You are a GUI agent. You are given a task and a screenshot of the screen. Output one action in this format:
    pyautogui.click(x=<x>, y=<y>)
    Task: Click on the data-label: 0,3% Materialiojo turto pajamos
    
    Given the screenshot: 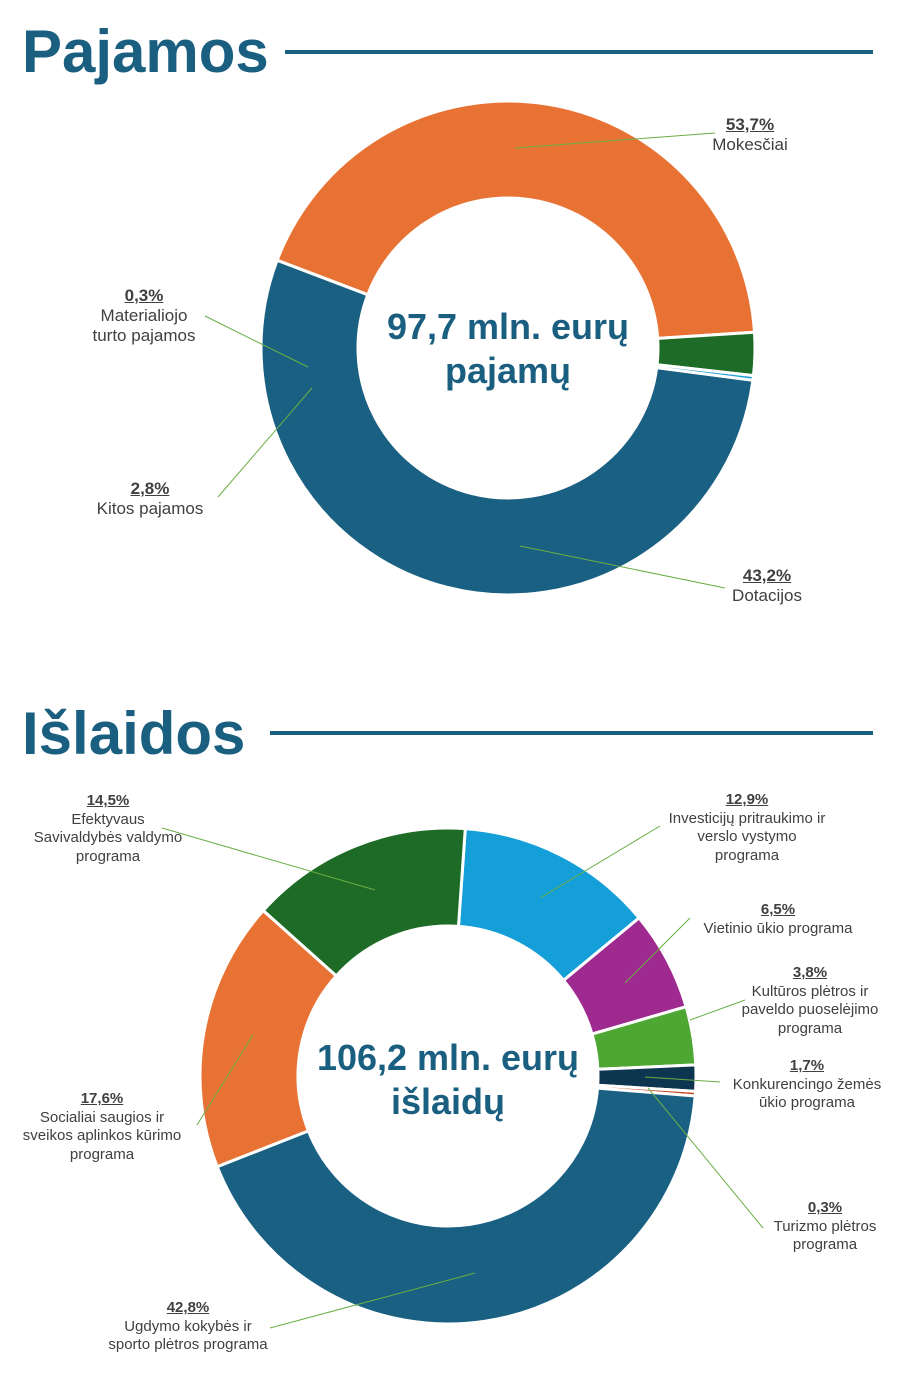 What is the action you would take?
    pyautogui.click(x=144, y=316)
    